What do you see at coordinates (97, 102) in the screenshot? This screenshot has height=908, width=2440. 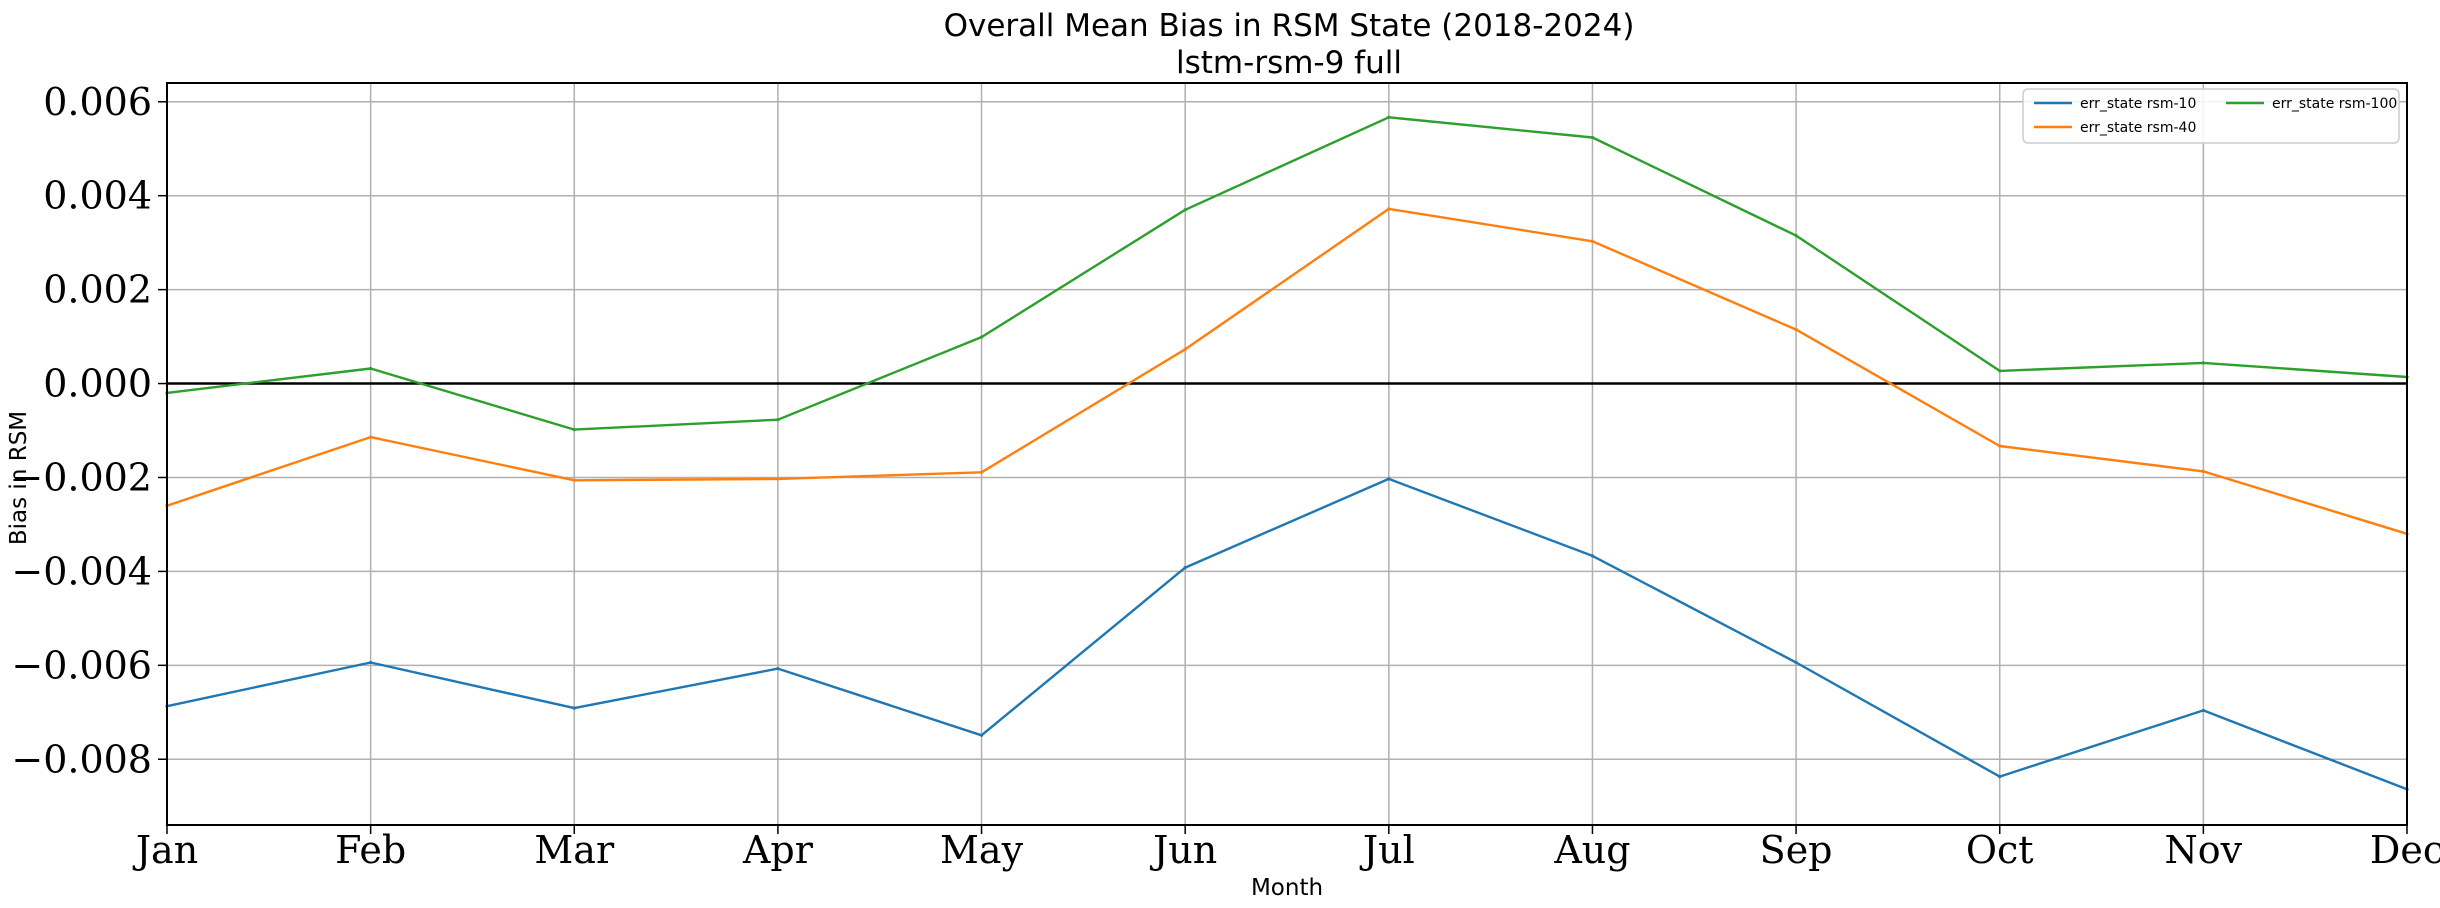 I see `y-tick-label: 0.006` at bounding box center [97, 102].